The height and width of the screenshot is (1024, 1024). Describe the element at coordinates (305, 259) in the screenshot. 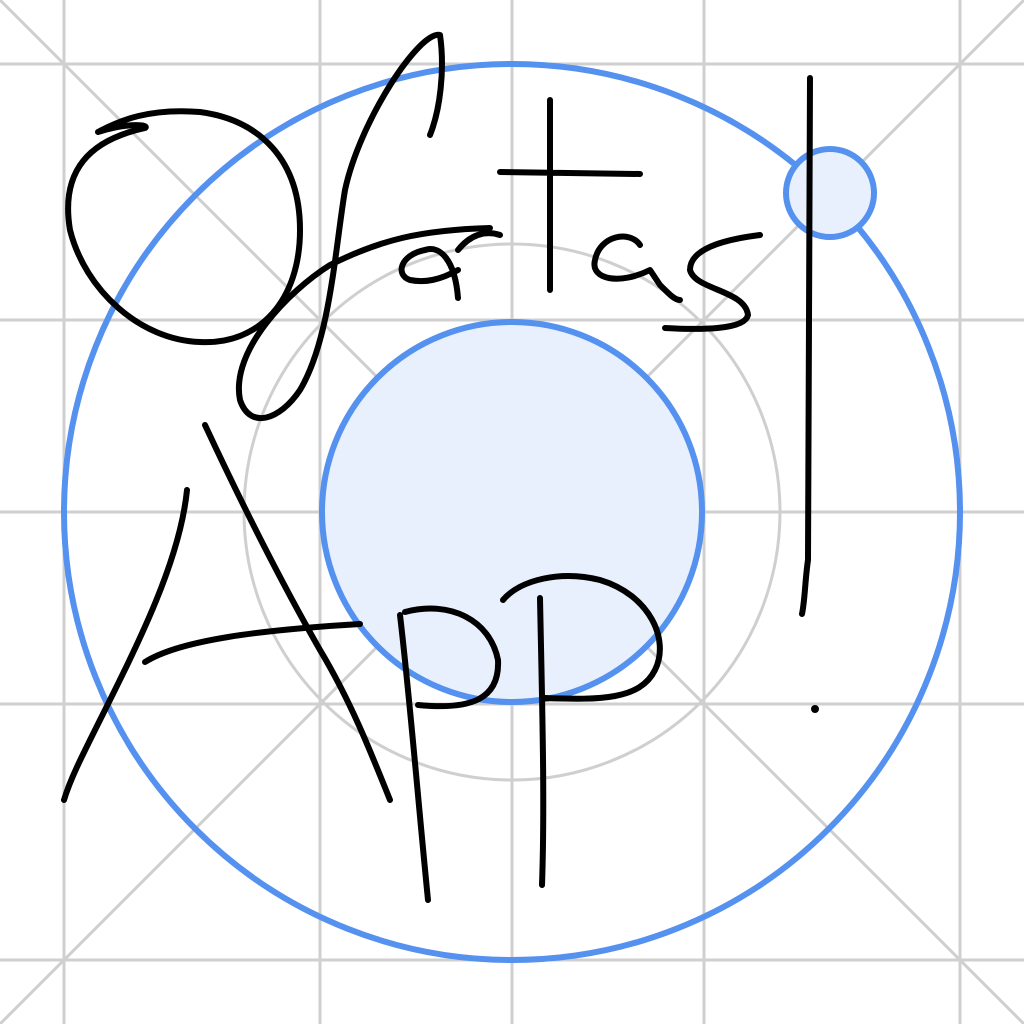

I see `handwriting-line1: Ofartas!` at that location.